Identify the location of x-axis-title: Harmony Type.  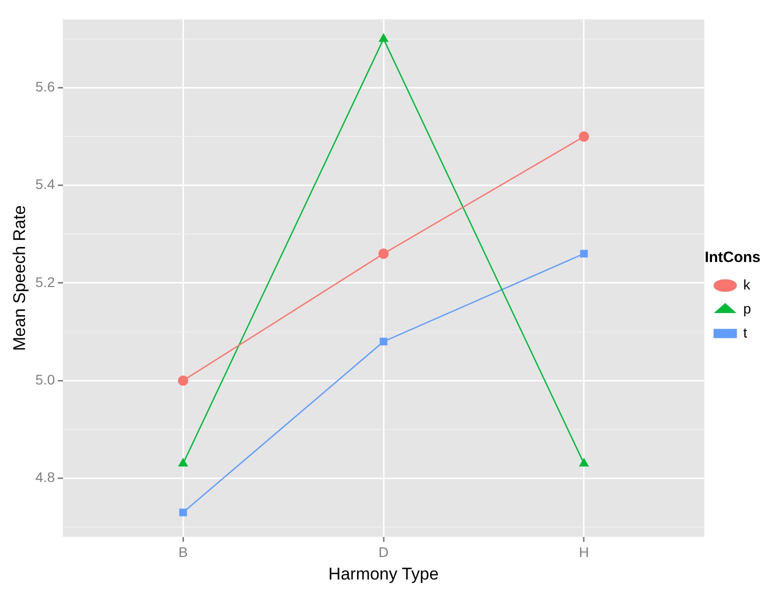
(383, 574).